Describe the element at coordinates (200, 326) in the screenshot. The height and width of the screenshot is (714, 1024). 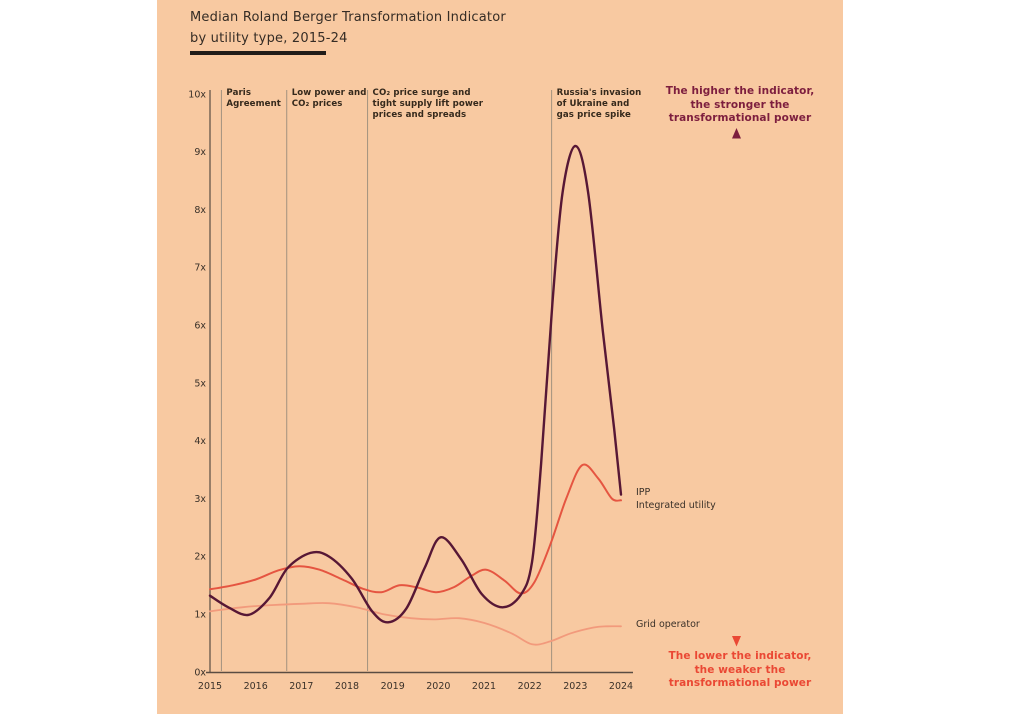
I see `y-tick-label-6x: 6x` at that location.